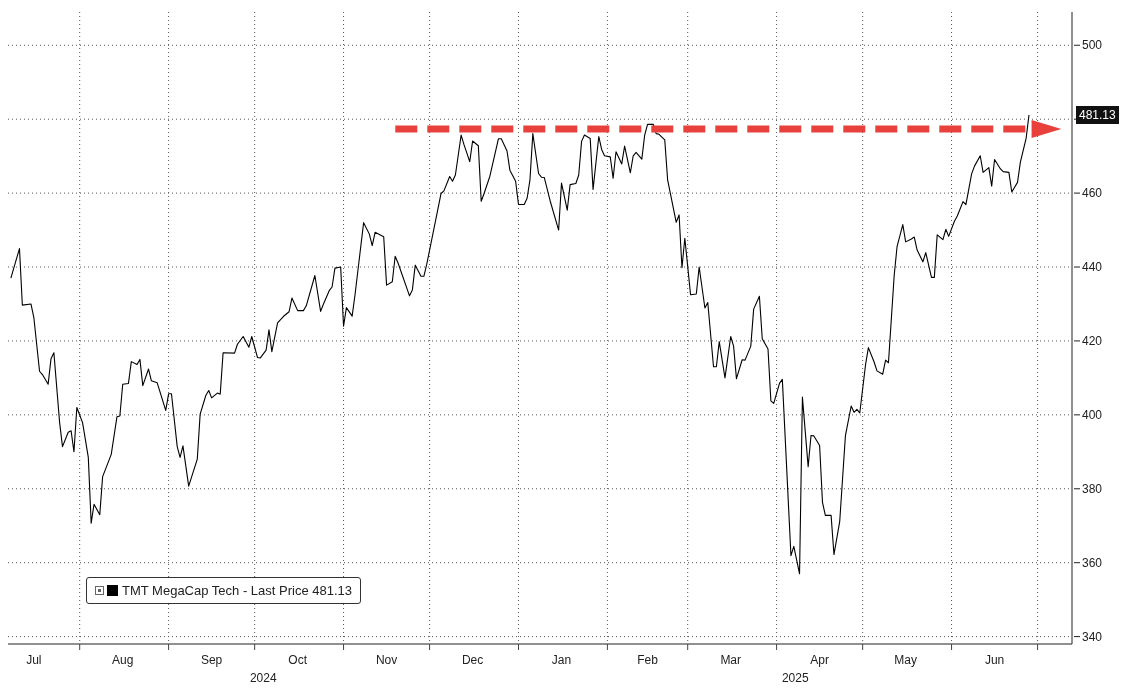 This screenshot has width=1132, height=697. What do you see at coordinates (994, 660) in the screenshot?
I see `x-tick-label: Jun` at bounding box center [994, 660].